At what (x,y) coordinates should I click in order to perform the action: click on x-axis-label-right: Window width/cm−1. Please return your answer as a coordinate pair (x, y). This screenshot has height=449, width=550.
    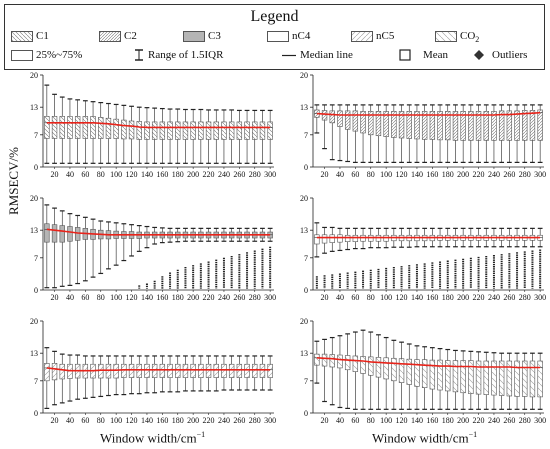
    Looking at the image, I should click on (424, 438).